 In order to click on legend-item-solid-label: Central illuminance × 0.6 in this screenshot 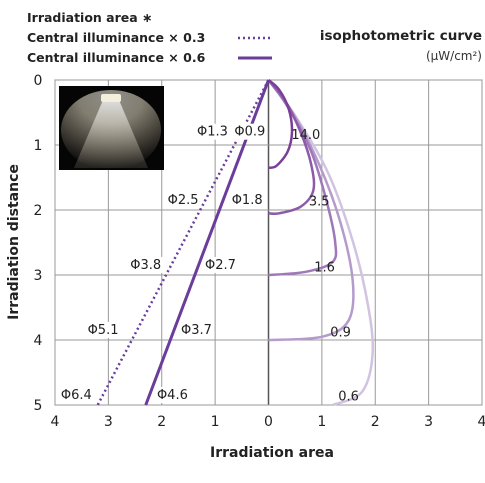, I will do `click(116, 57)`.